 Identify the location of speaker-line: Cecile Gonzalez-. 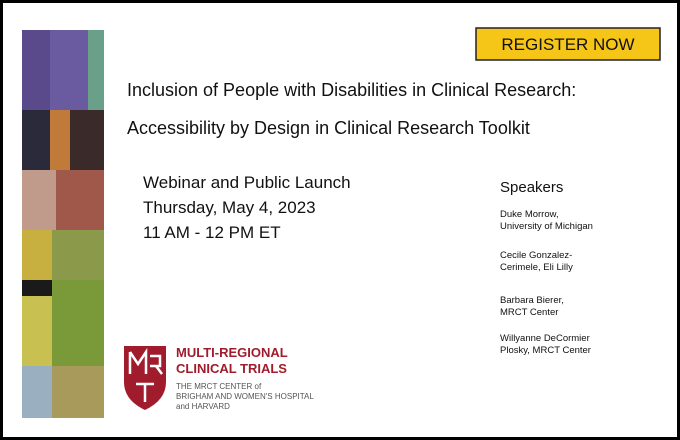
(536, 255).